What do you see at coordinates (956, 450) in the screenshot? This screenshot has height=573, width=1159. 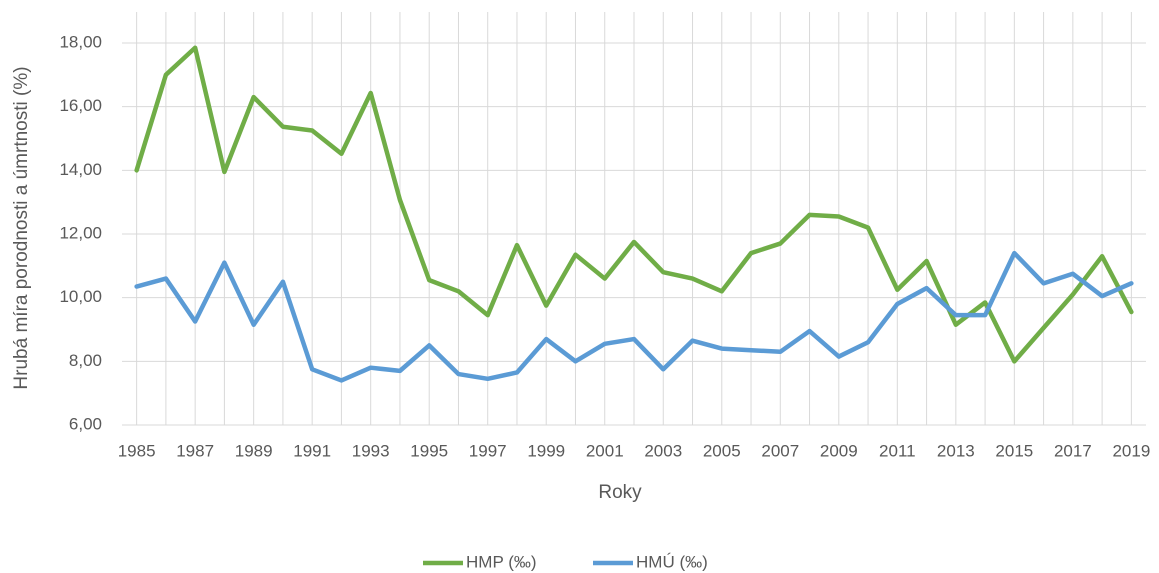 I see `x-tick-label: 2013` at bounding box center [956, 450].